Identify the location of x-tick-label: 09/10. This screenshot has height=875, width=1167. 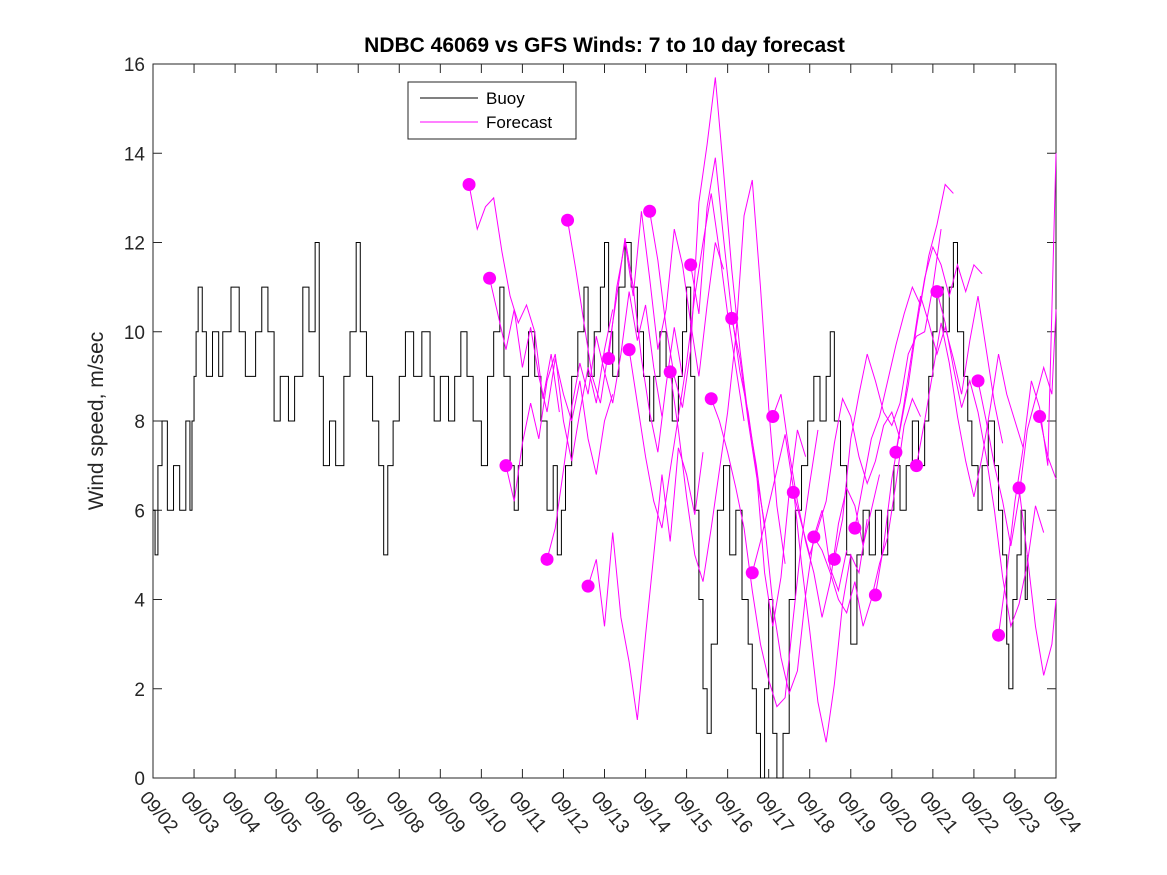
(487, 813).